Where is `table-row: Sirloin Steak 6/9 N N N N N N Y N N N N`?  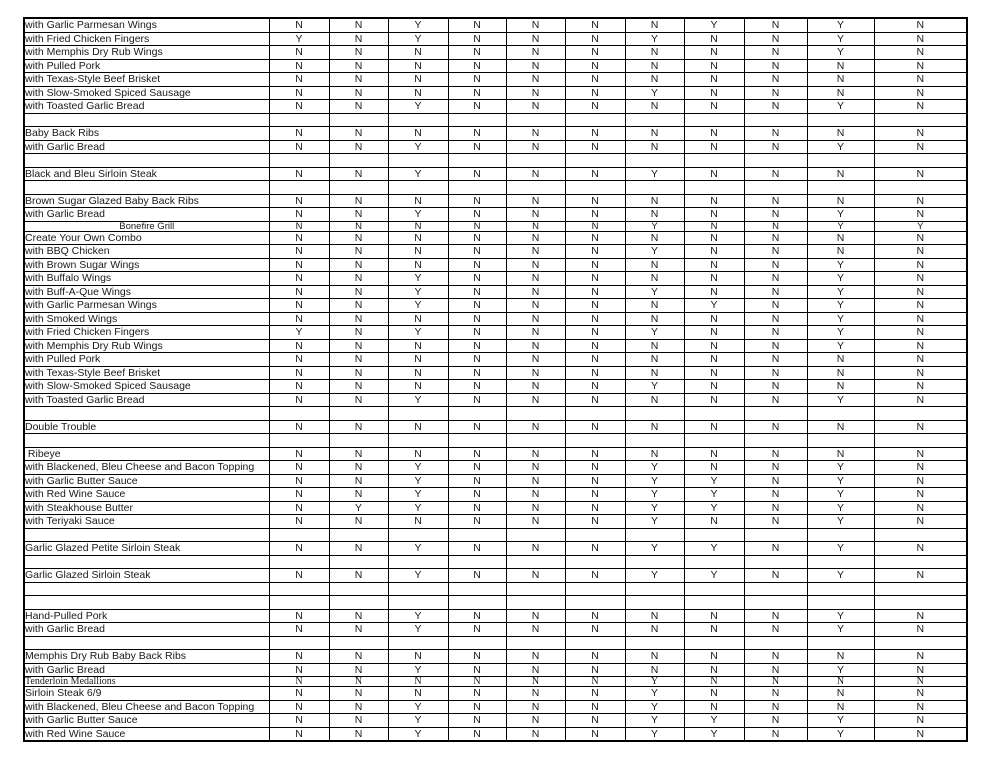
table-row: Sirloin Steak 6/9 N N N N N N Y N N N N is located at coordinates (495, 693).